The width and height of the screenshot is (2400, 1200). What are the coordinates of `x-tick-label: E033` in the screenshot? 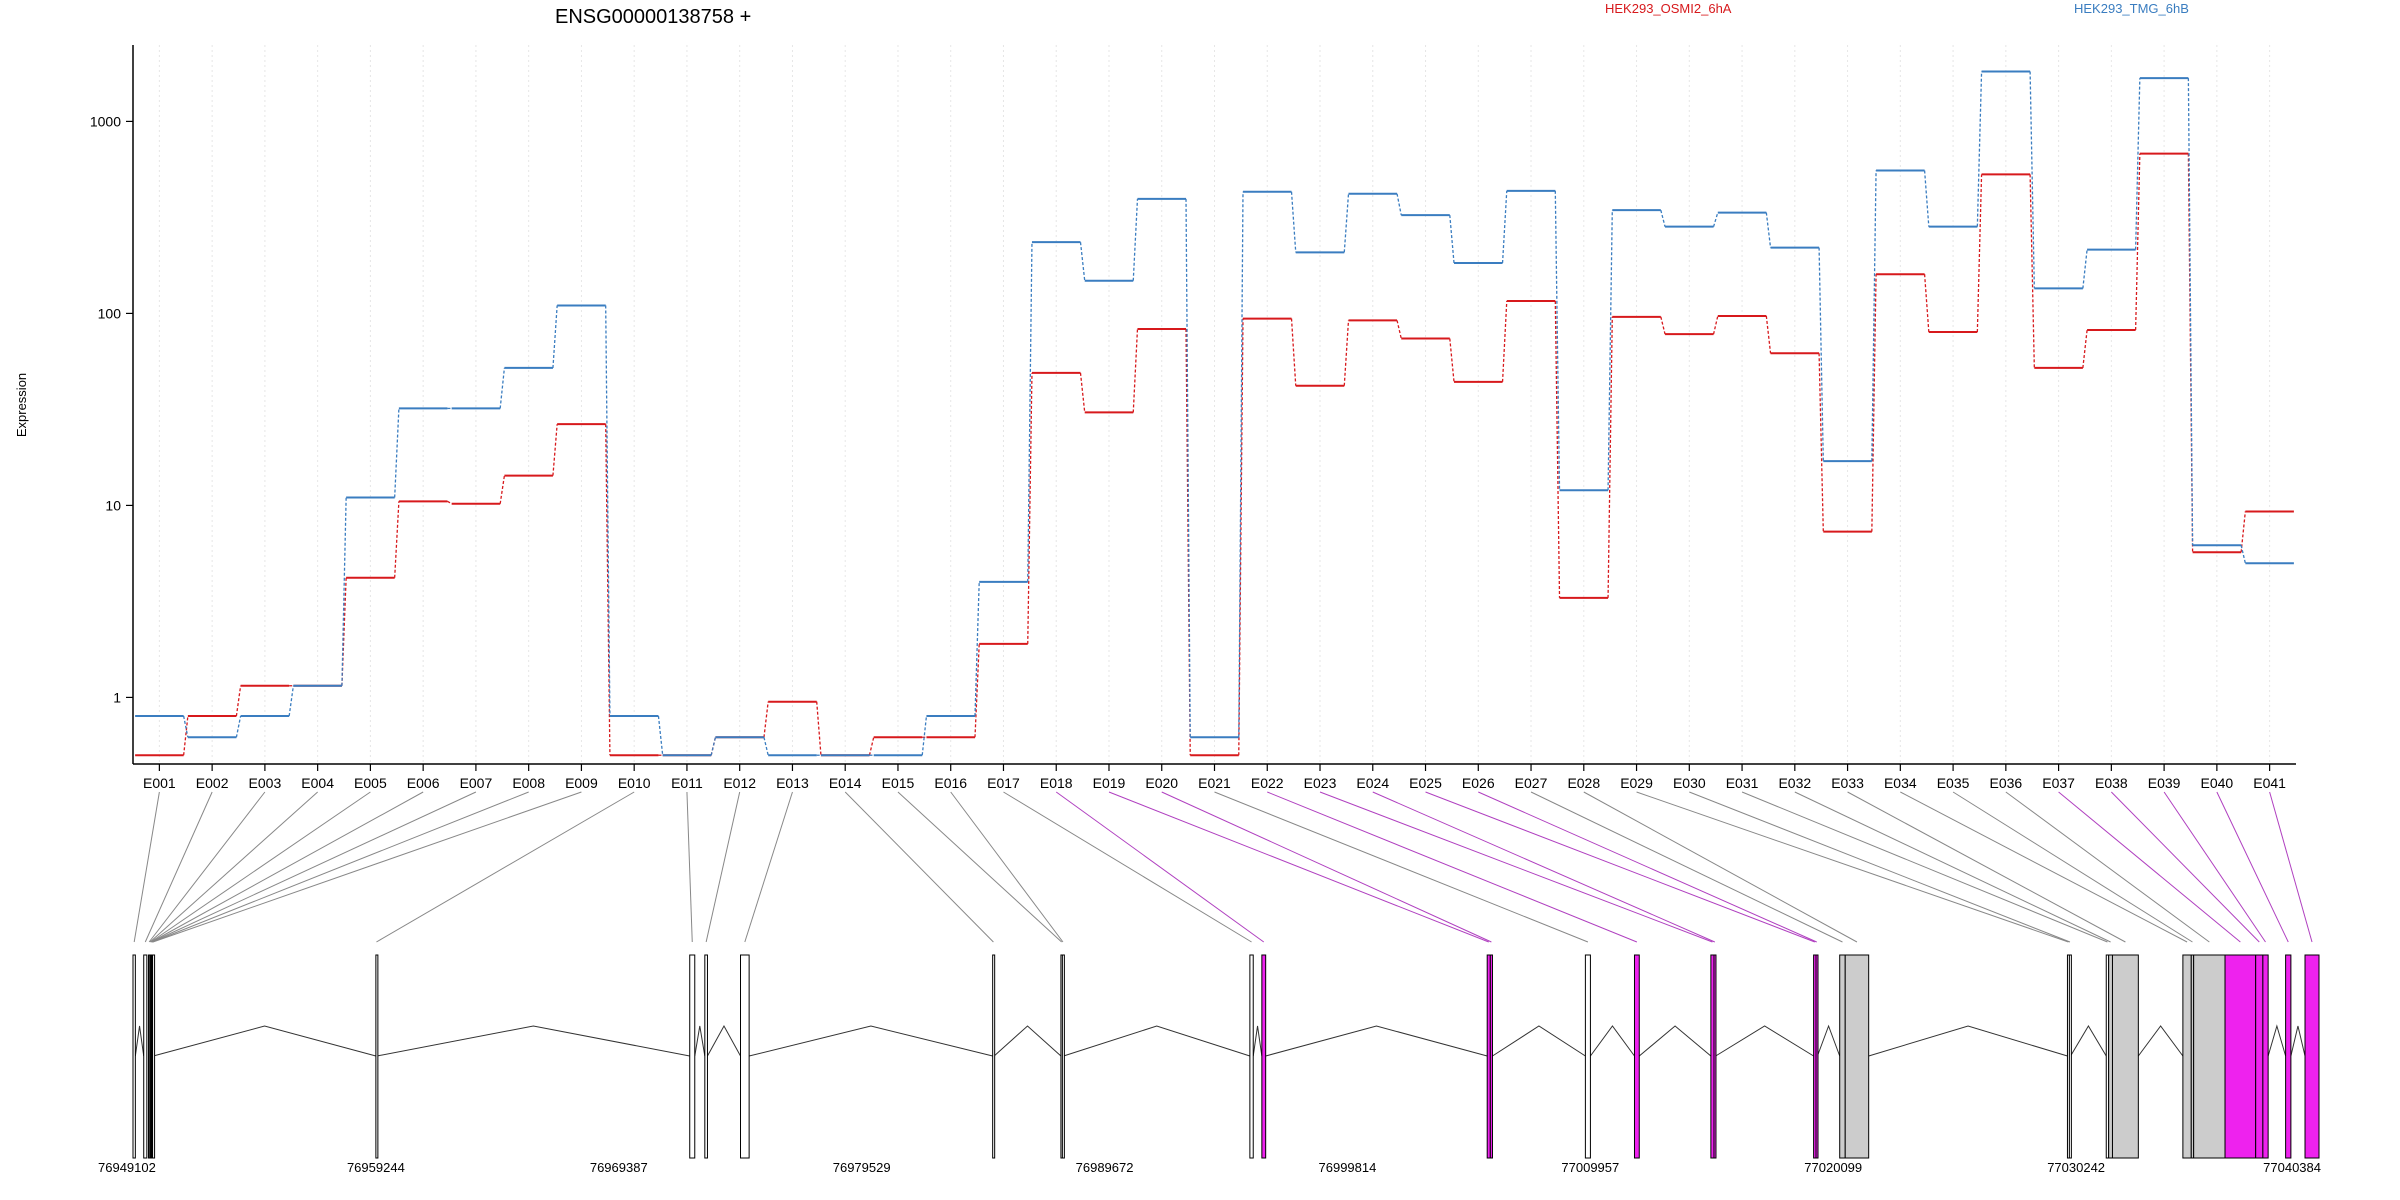 It's located at (1847, 783).